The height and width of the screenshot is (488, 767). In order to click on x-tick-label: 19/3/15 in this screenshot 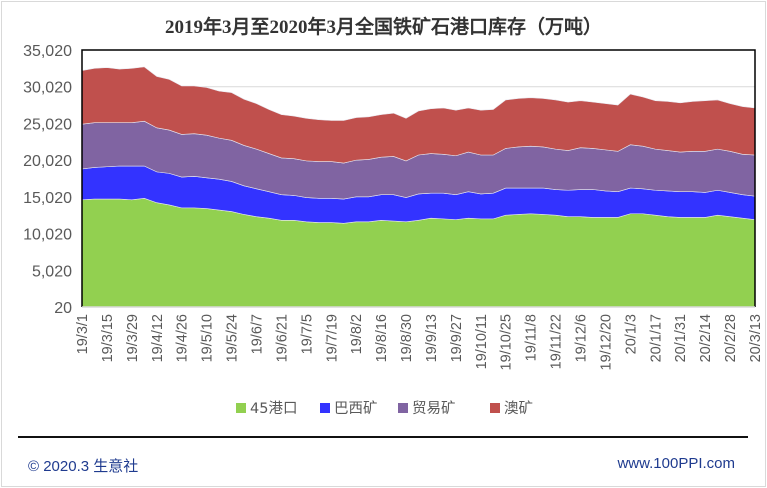, I will do `click(108, 338)`.